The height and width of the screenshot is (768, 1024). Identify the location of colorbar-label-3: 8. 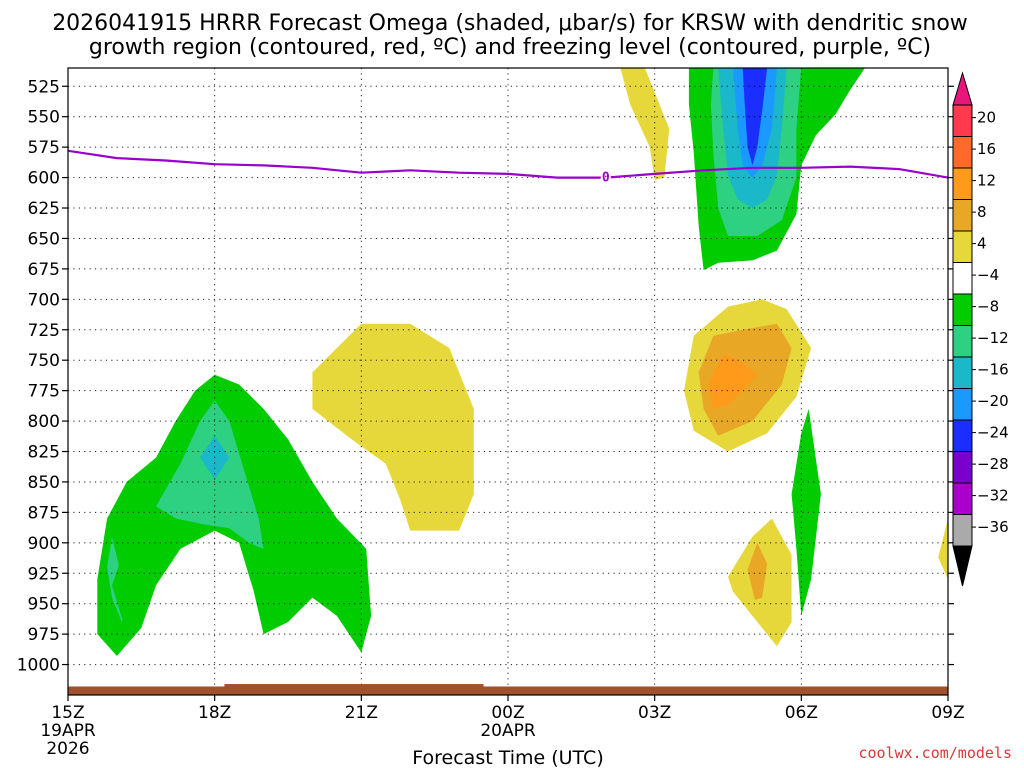
(982, 212).